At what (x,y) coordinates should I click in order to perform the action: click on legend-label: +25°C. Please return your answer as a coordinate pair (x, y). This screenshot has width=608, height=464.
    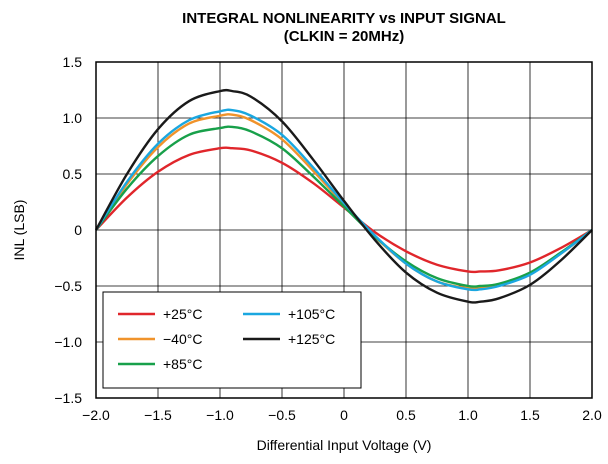
    Looking at the image, I should click on (182, 314).